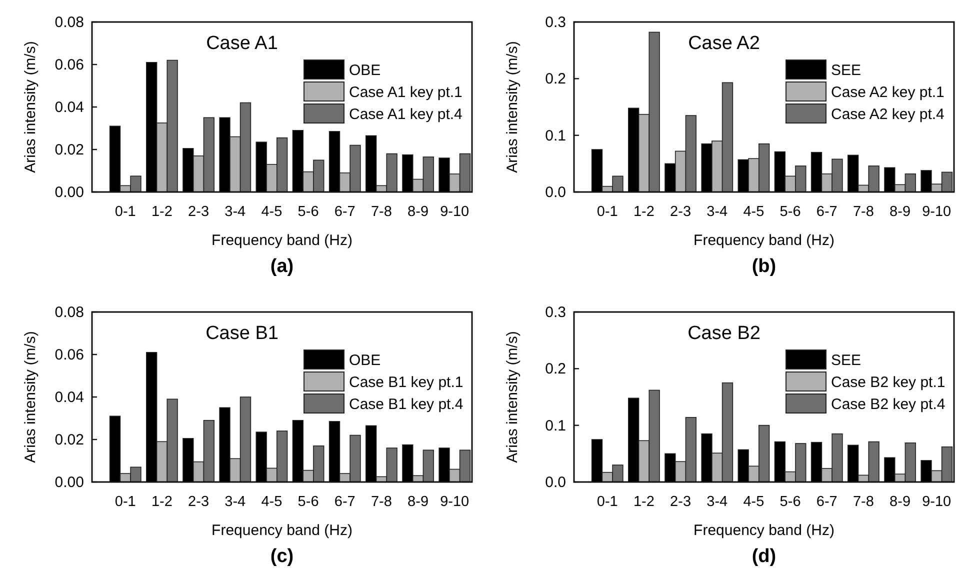 Image resolution: width=965 pixels, height=581 pixels. What do you see at coordinates (282, 266) in the screenshot?
I see `text: (a)` at bounding box center [282, 266].